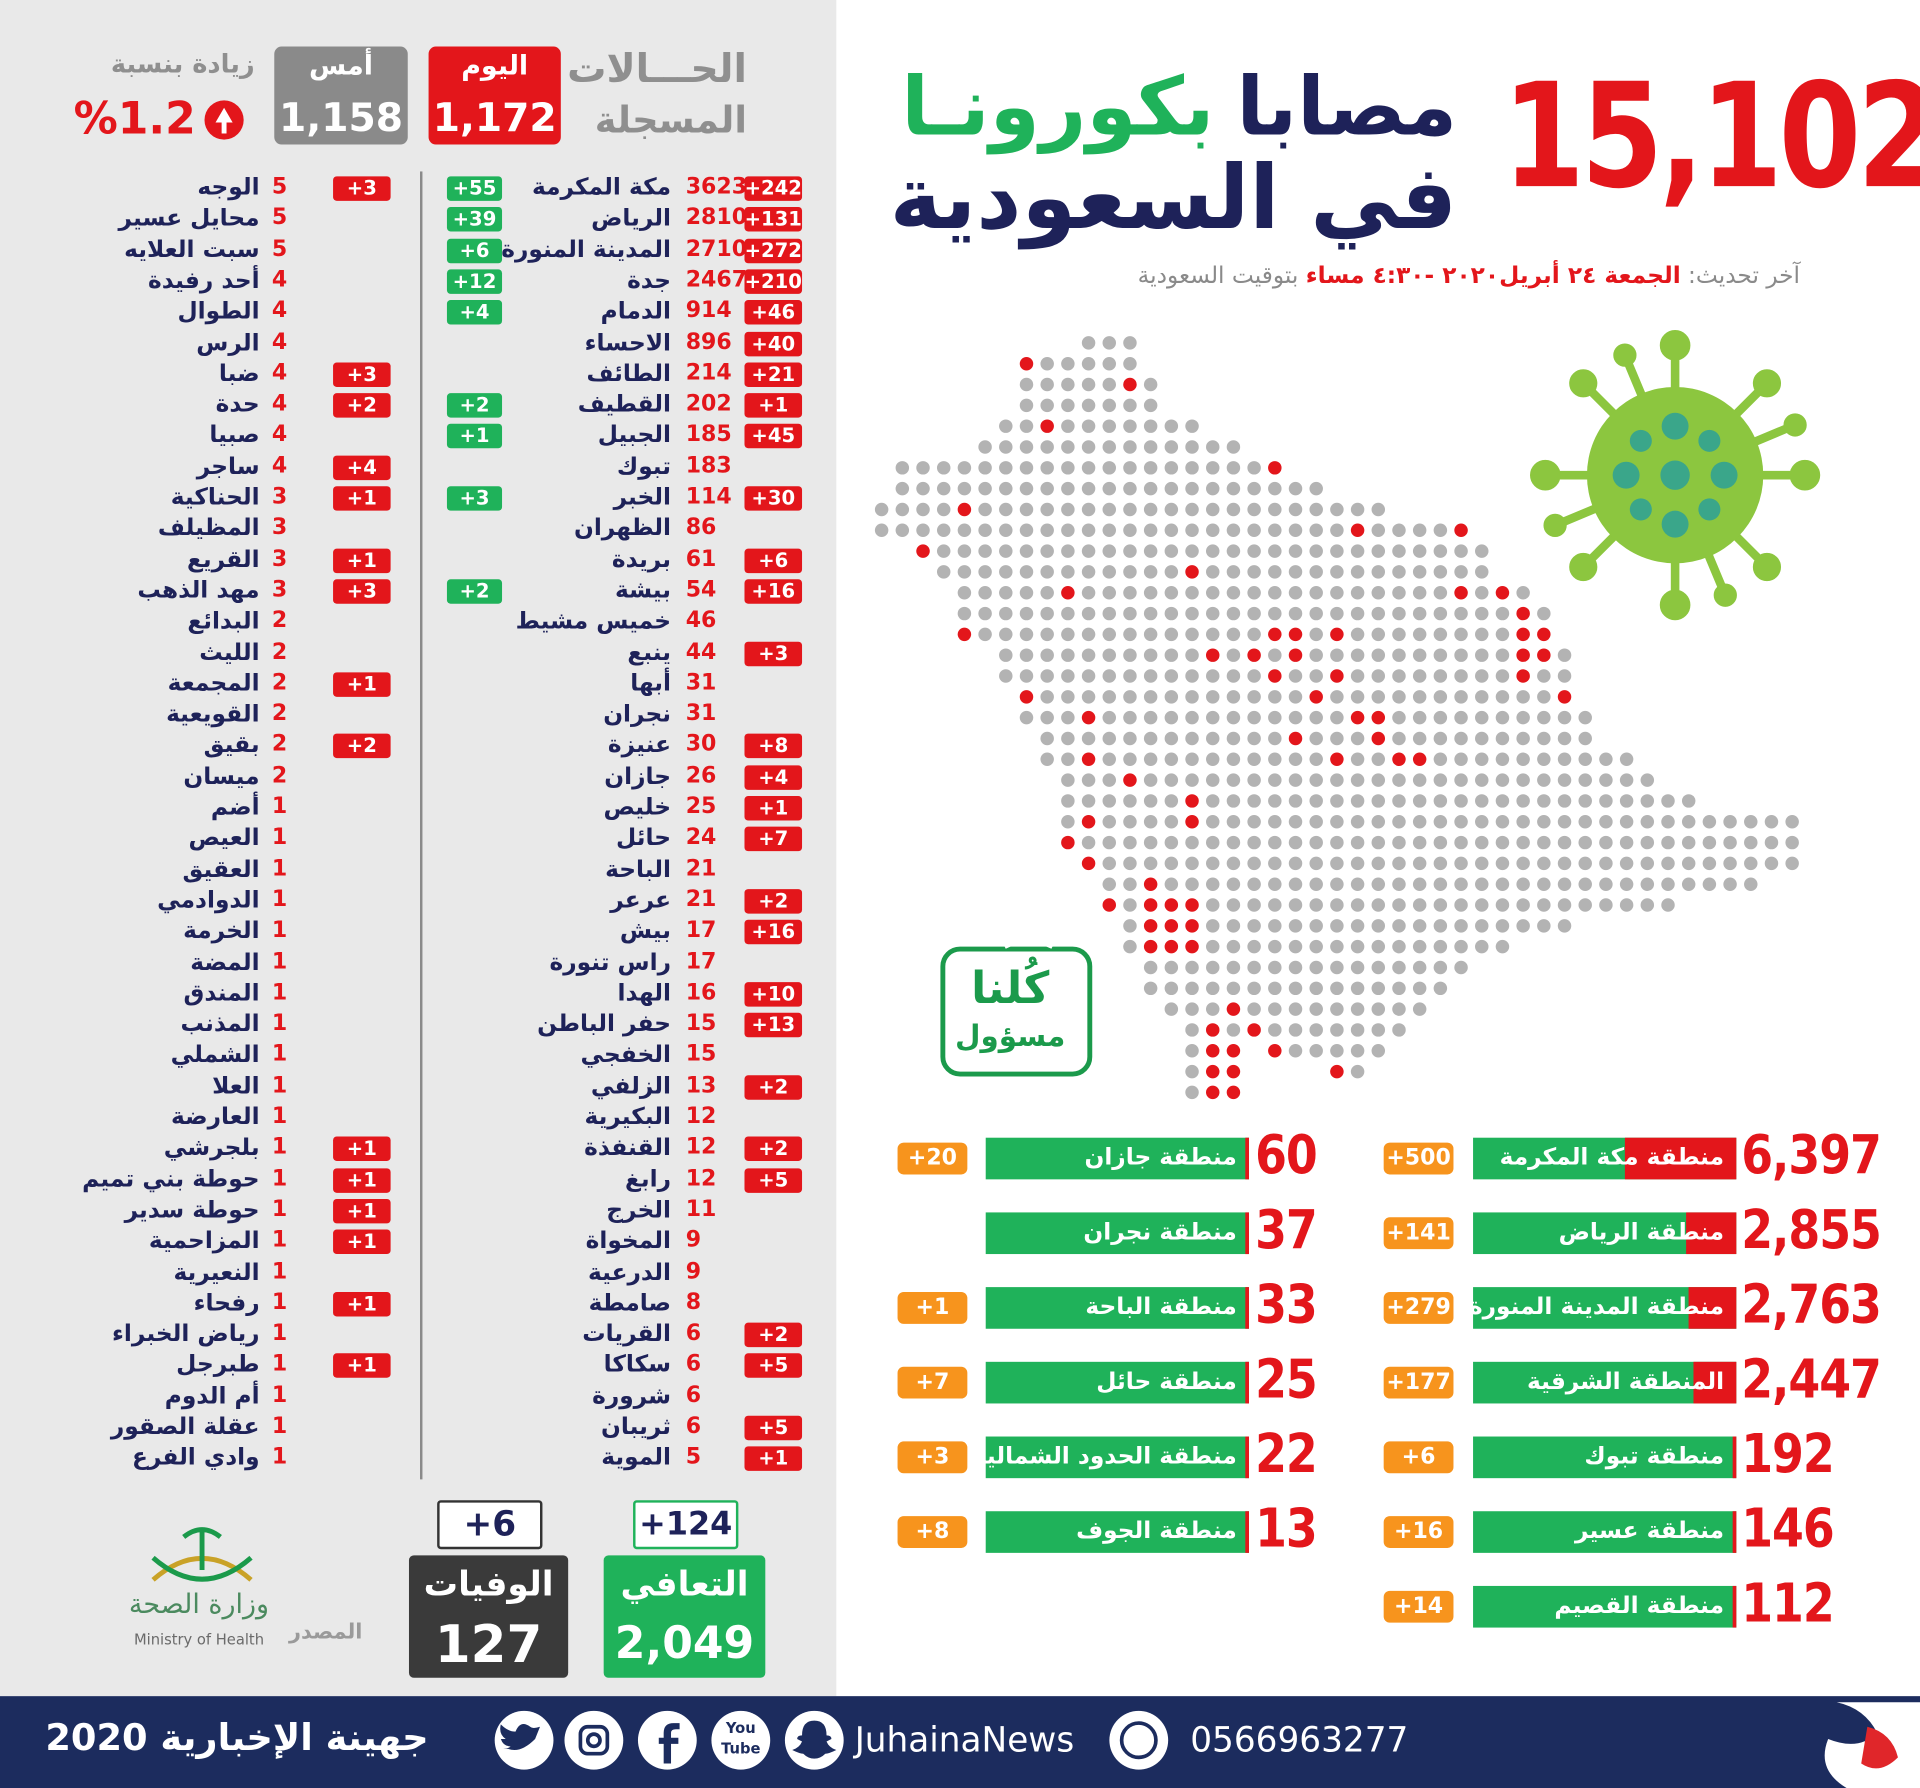  Describe the element at coordinates (773, 1087) in the screenshot. I see `city-new: +2` at that location.